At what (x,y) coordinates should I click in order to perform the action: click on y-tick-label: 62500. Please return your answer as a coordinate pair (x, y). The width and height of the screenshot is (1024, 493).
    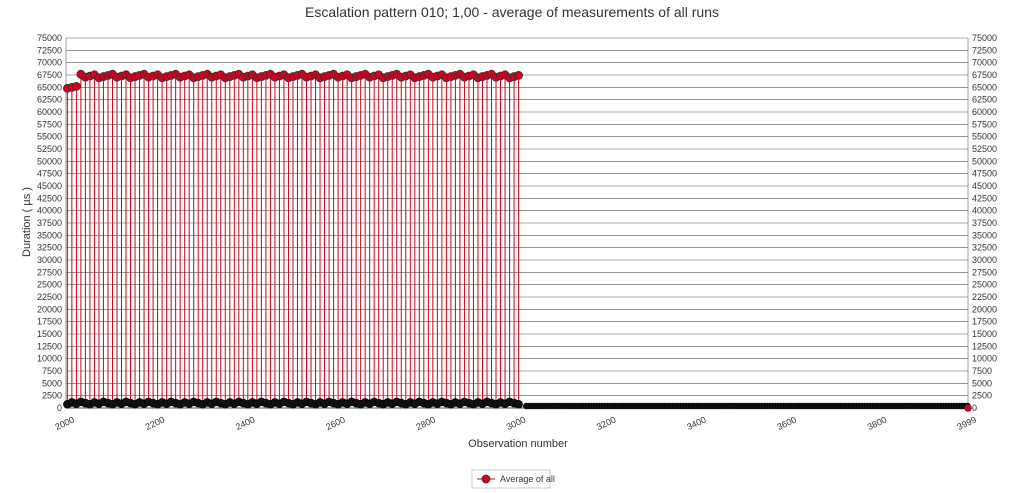
    Looking at the image, I should click on (49, 100).